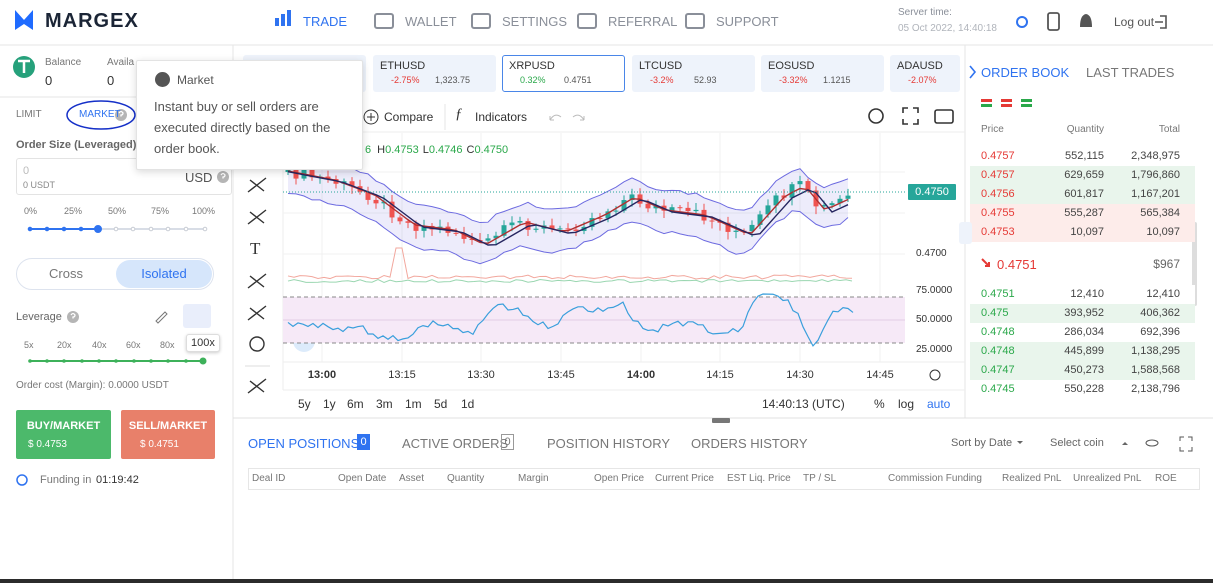 The image size is (1213, 583). I want to click on range-button: 5d, so click(441, 404).